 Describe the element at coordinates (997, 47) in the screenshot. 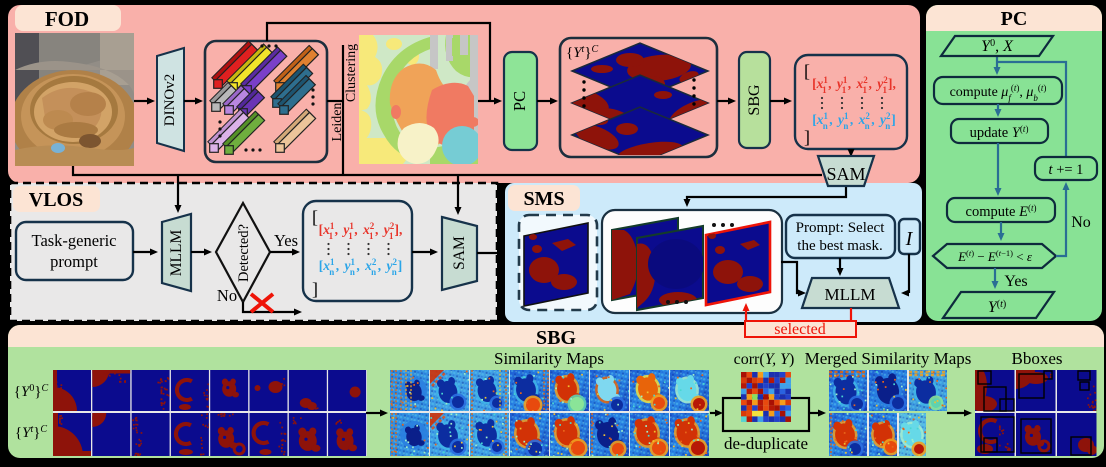

I see `svg-text: Y0, X` at that location.